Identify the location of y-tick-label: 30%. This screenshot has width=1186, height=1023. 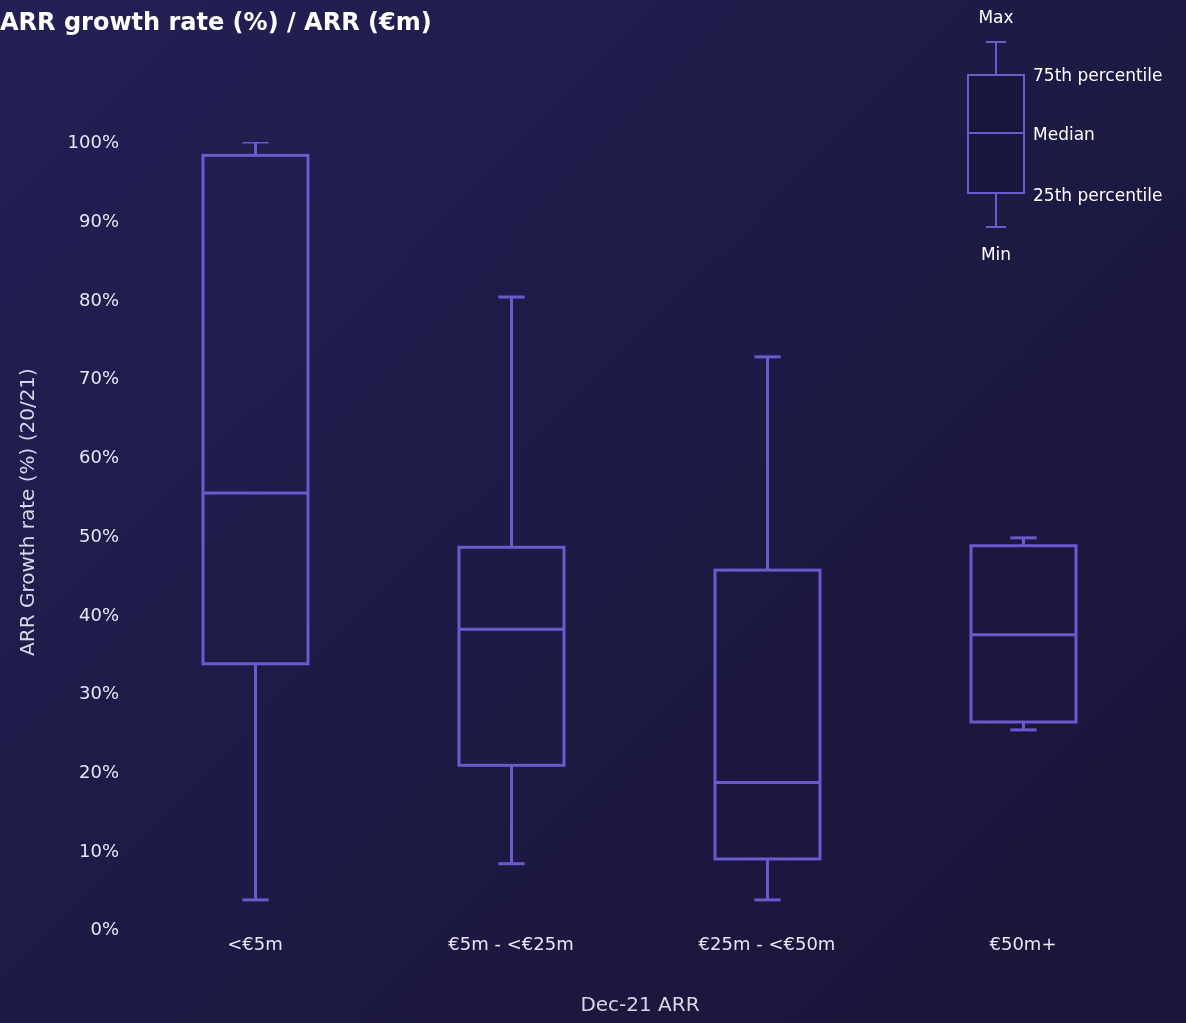
(98, 693).